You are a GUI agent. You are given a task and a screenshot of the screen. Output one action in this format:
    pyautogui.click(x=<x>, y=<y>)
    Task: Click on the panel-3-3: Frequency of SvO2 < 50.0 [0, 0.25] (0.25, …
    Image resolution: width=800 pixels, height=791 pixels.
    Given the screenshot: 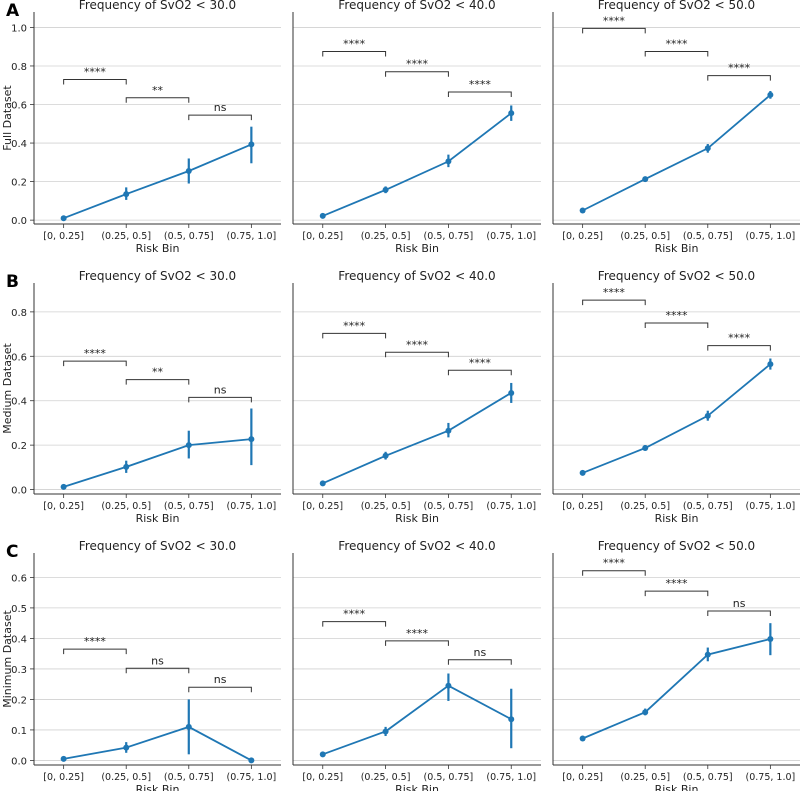 What is the action you would take?
    pyautogui.click(x=676, y=665)
    